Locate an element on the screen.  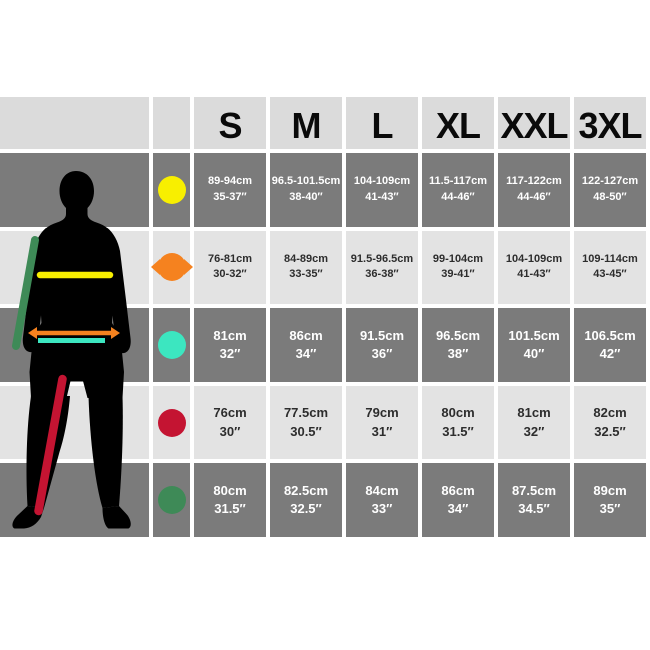
chest-m: 96.5-101.5cm 38-40″ is located at coordinates (306, 190).